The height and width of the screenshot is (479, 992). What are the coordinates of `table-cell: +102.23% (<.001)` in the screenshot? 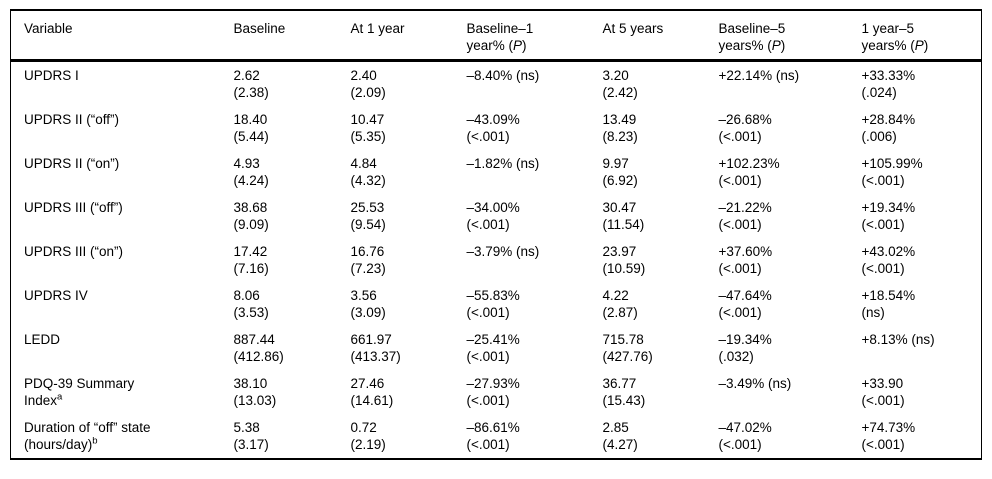 It's located at (790, 172).